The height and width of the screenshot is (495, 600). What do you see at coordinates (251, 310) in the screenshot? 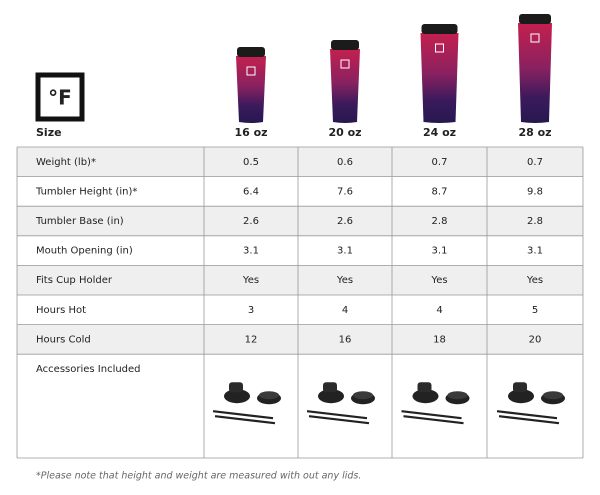
I see `cell-value: 3` at bounding box center [251, 310].